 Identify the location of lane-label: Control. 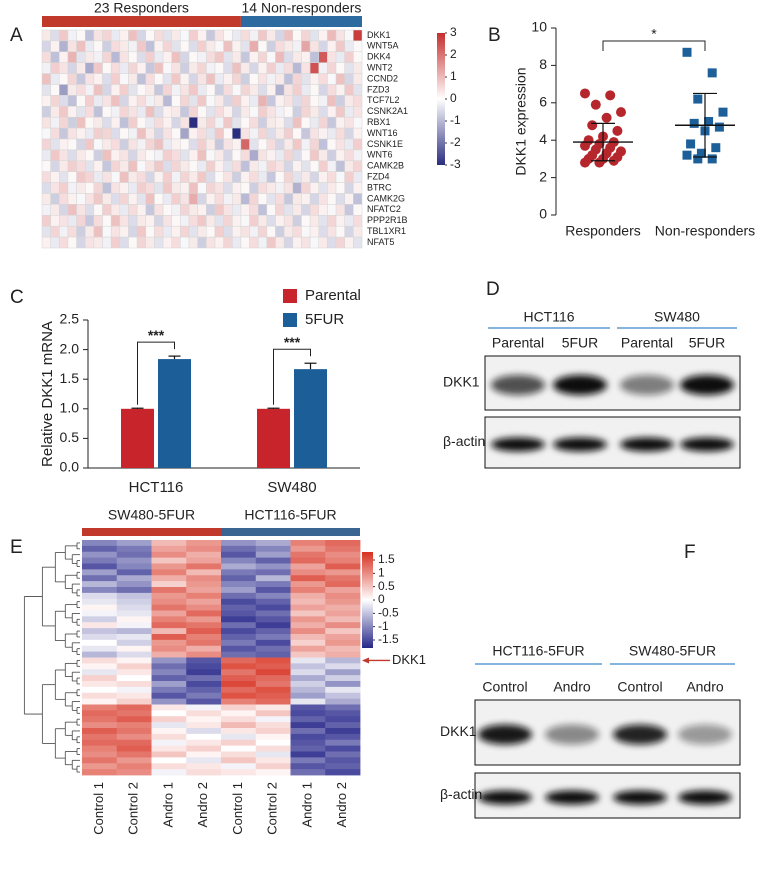
(639, 687).